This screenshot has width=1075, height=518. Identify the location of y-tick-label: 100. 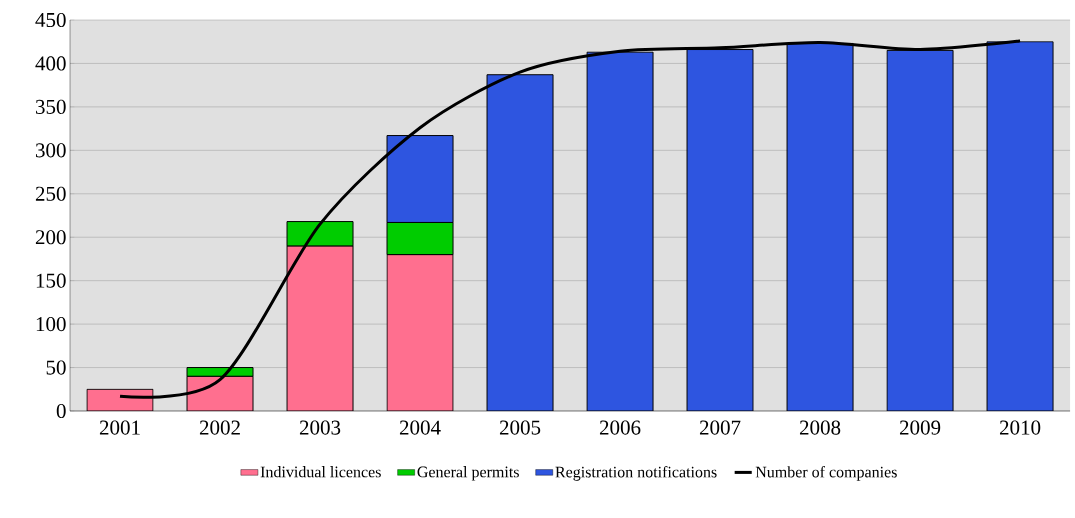
(51, 324).